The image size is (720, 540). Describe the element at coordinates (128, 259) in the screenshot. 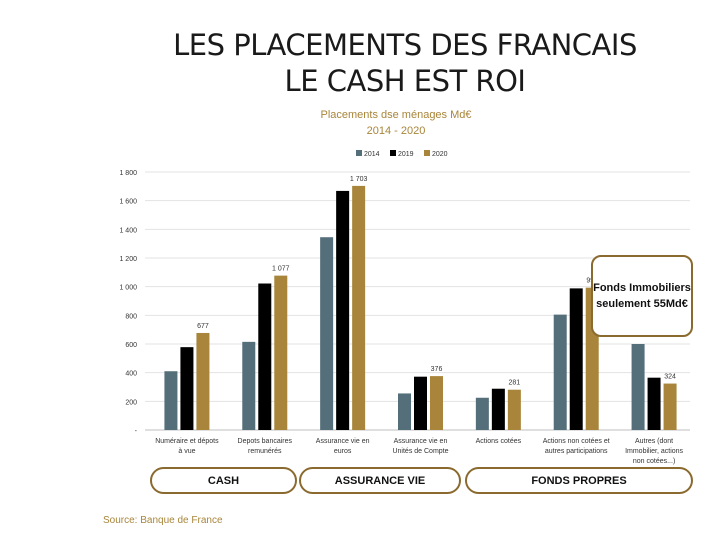

I see `y-tick-label: 1 200` at that location.